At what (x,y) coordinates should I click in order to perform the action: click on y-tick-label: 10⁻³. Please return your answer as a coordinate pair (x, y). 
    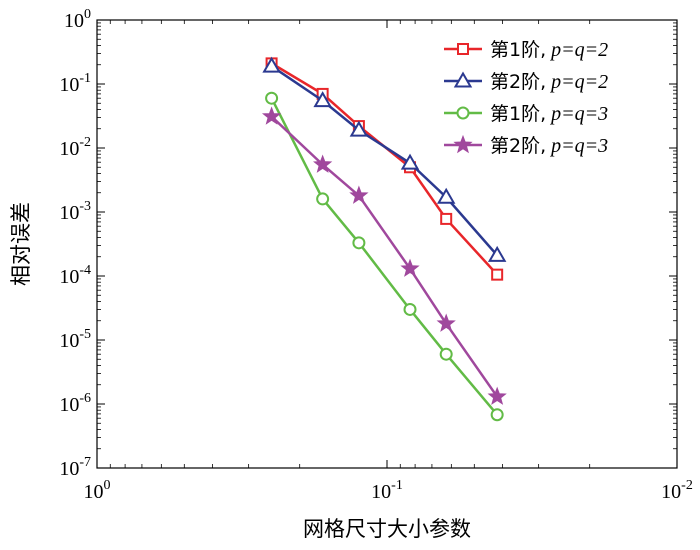
    Looking at the image, I should click on (75, 211).